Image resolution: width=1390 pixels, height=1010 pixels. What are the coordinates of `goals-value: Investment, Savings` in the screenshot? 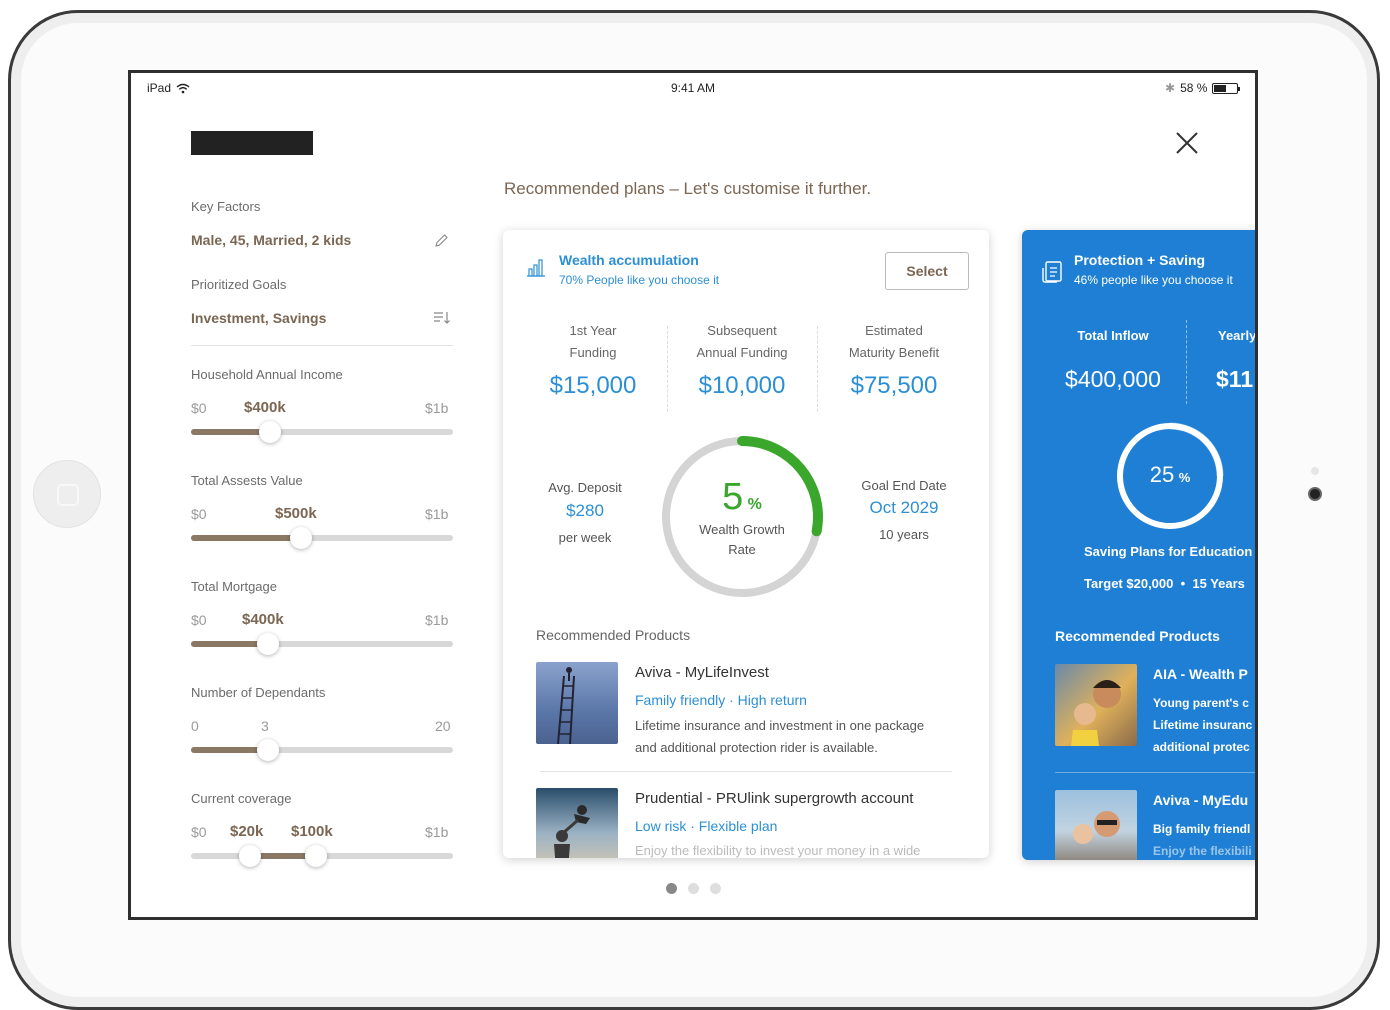 It's located at (259, 318).